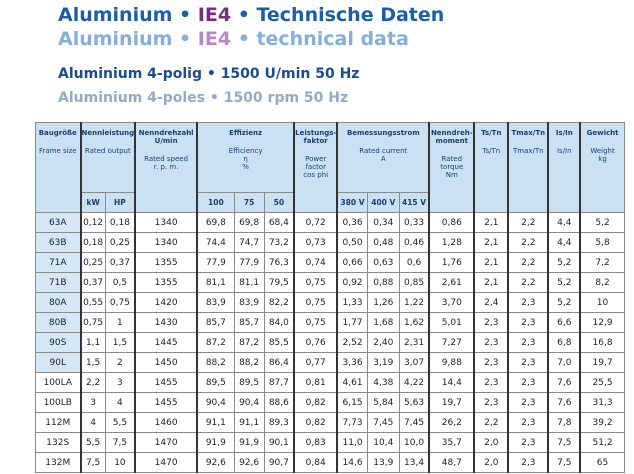  I want to click on header-line: Weight, so click(602, 151).